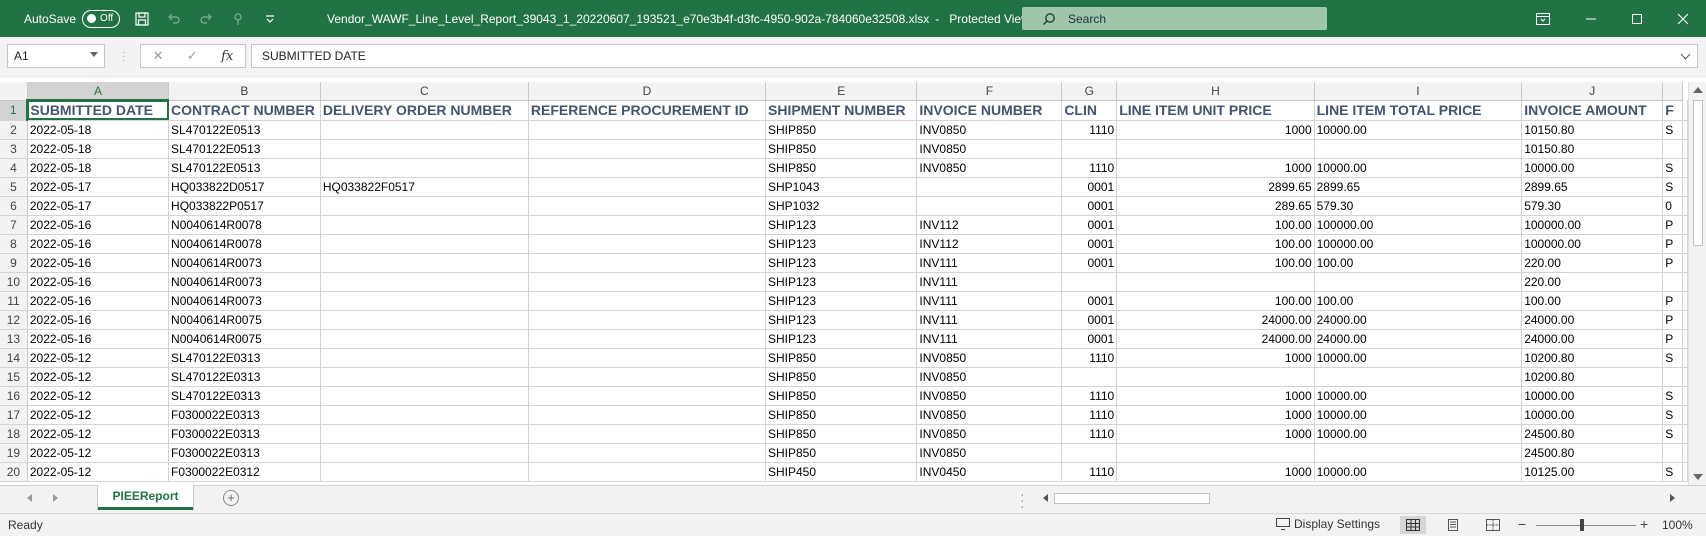 The height and width of the screenshot is (536, 1706). What do you see at coordinates (424, 91) in the screenshot?
I see `column-header: C` at bounding box center [424, 91].